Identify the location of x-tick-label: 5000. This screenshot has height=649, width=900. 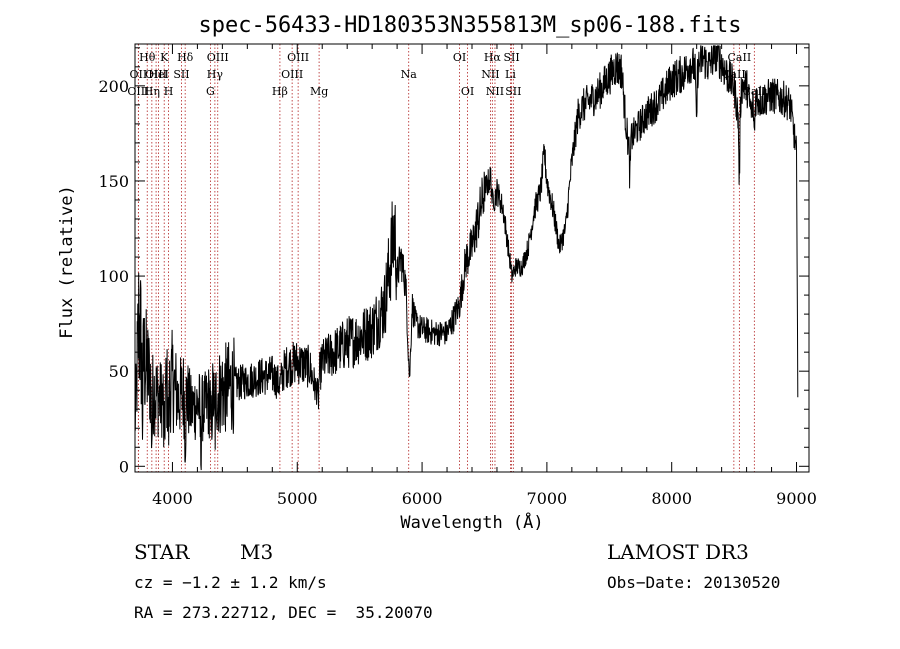
(297, 498).